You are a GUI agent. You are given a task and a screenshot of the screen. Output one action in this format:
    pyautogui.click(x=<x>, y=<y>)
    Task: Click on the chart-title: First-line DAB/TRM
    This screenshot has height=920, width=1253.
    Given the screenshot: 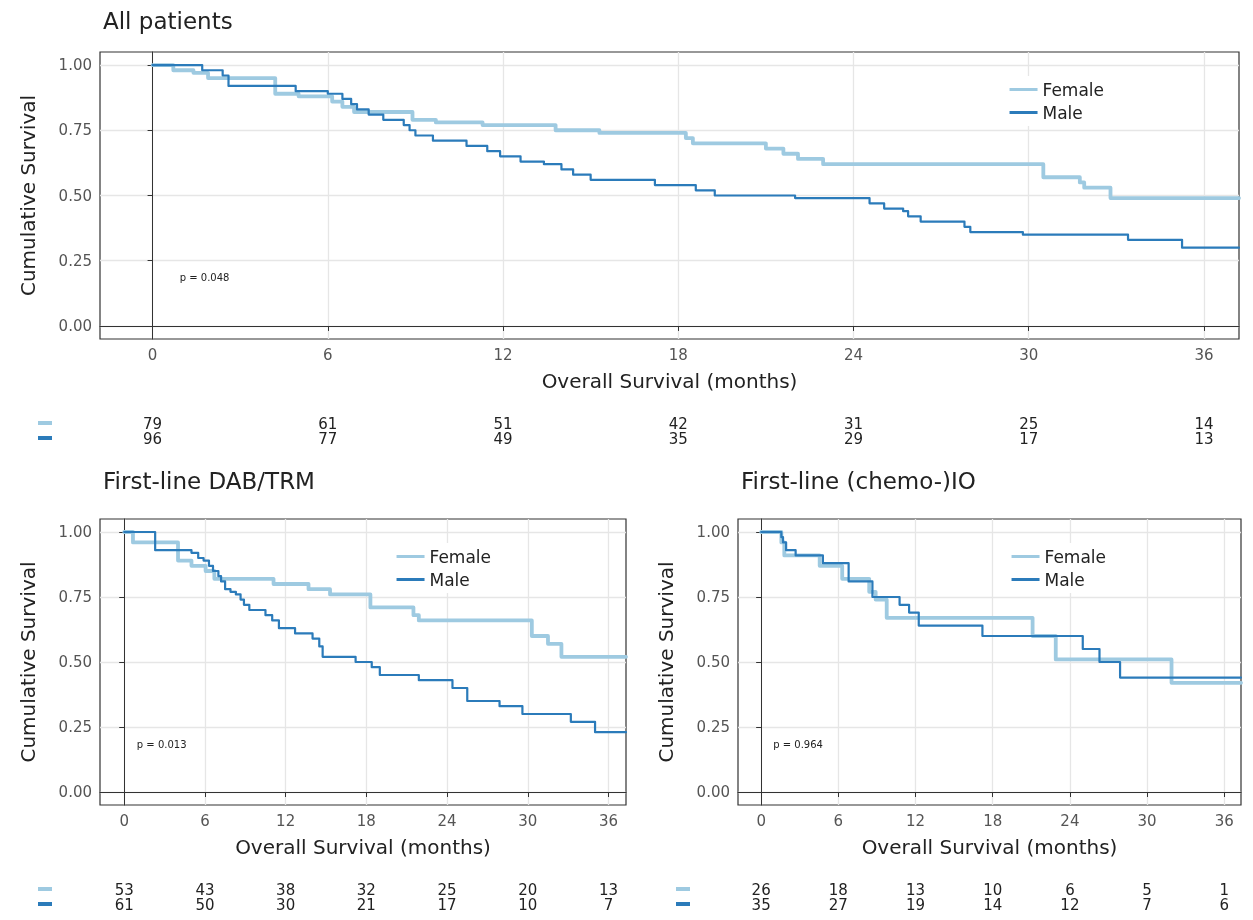 What is the action you would take?
    pyautogui.click(x=209, y=480)
    